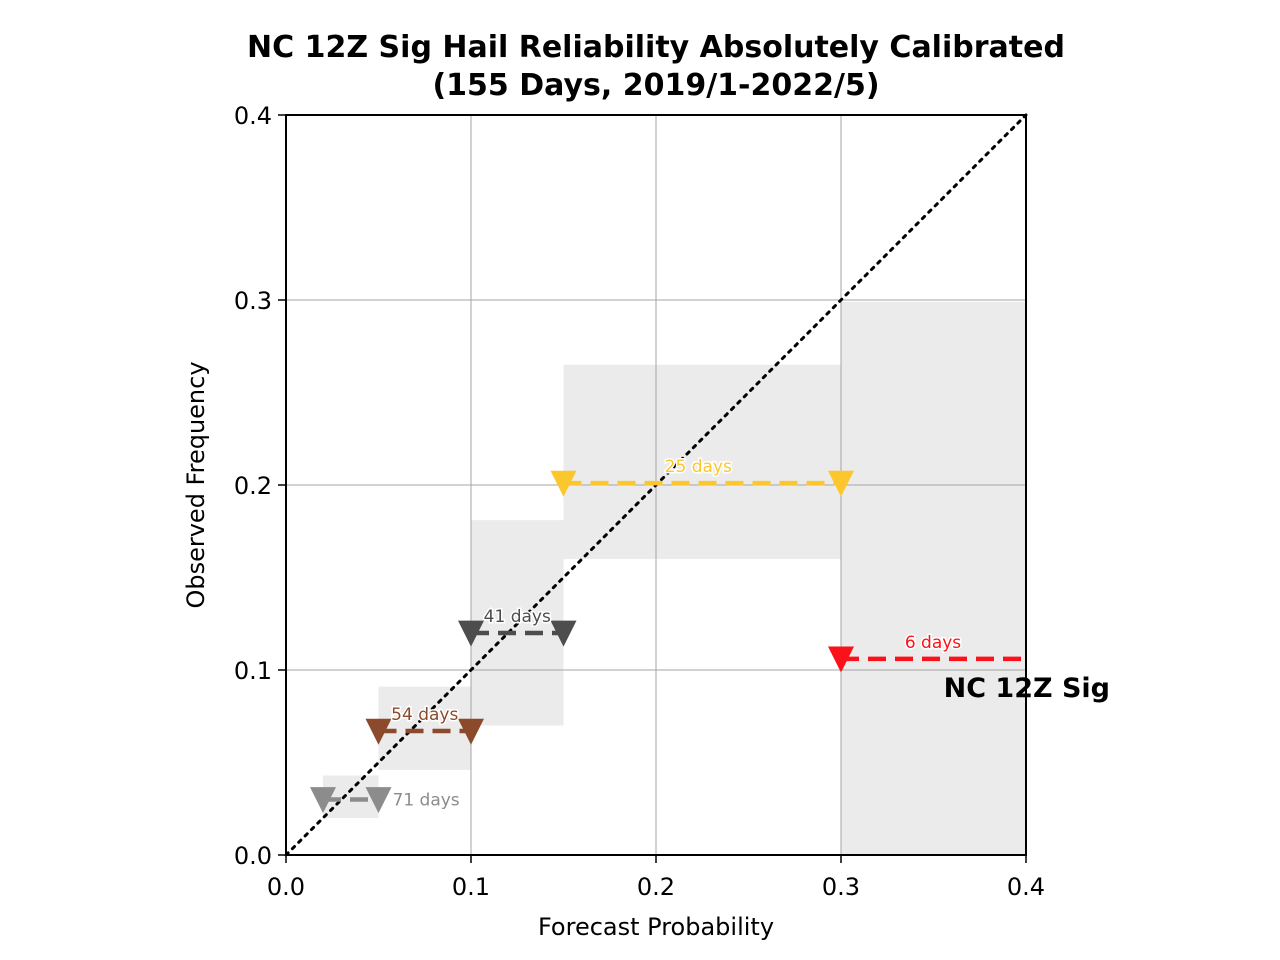 The image size is (1280, 960). Describe the element at coordinates (424, 715) in the screenshot. I see `bin-count-label: 54 days` at that location.